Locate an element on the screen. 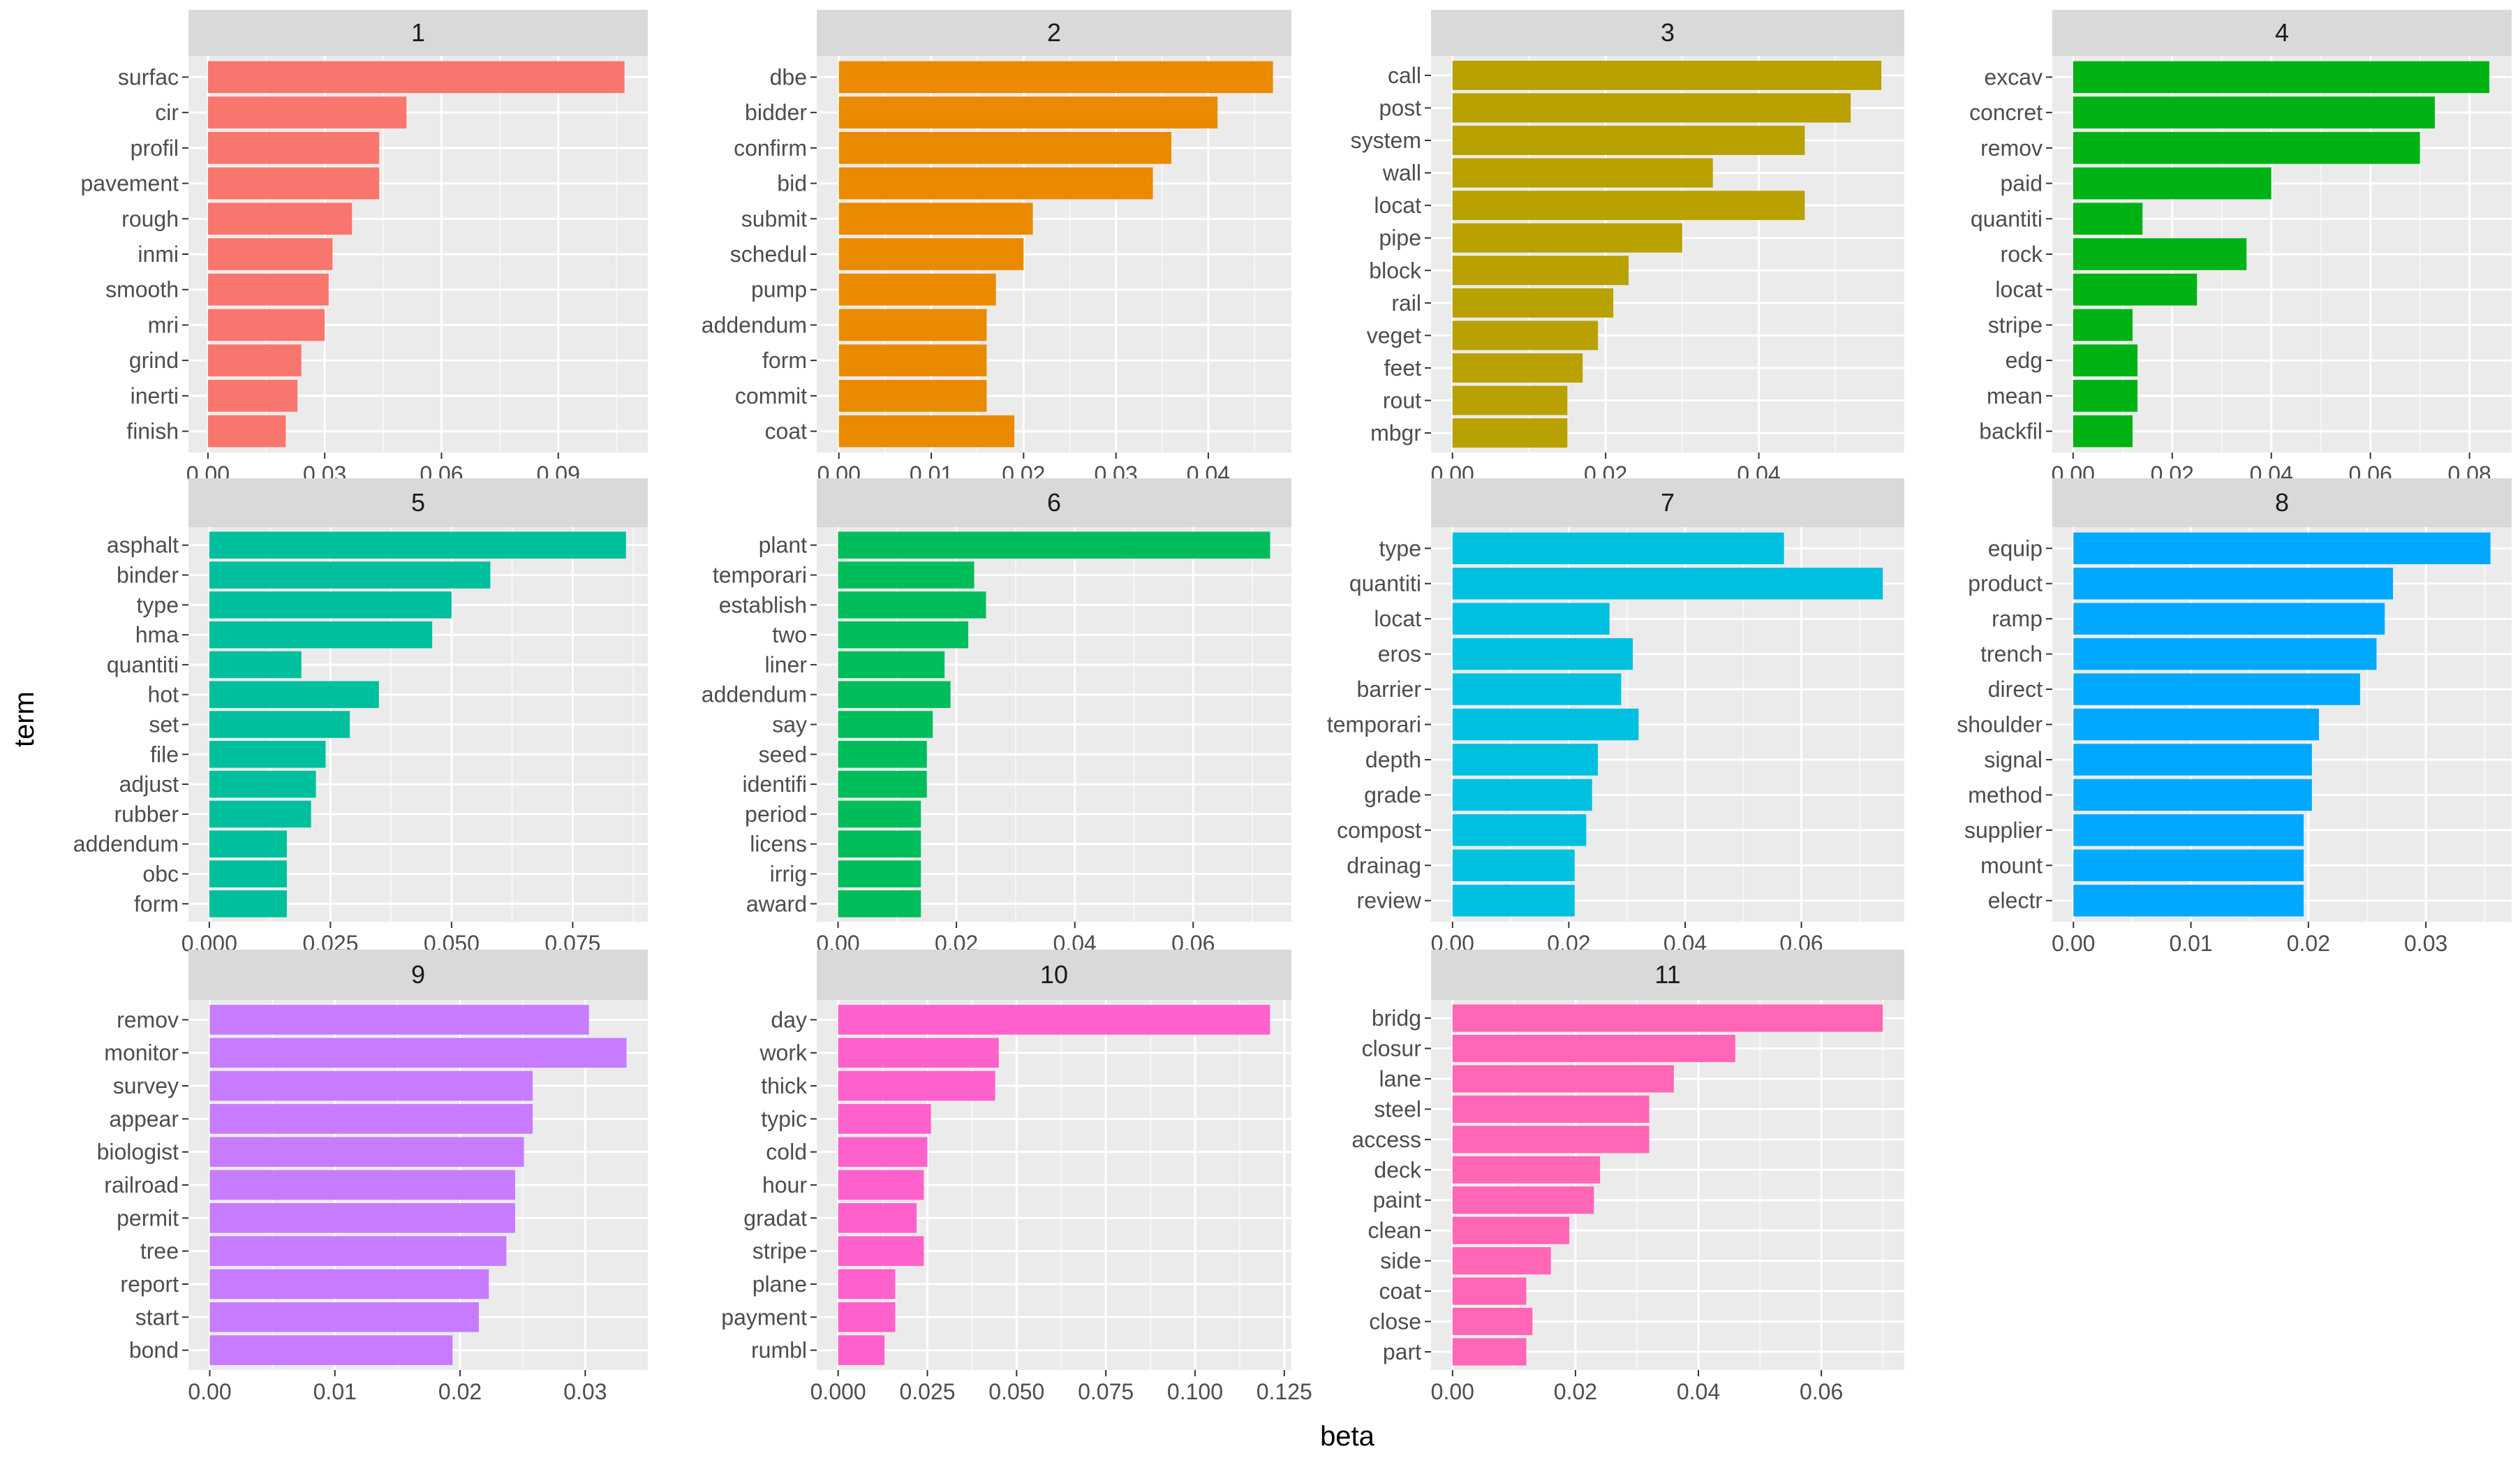  term-label: review is located at coordinates (1389, 900).